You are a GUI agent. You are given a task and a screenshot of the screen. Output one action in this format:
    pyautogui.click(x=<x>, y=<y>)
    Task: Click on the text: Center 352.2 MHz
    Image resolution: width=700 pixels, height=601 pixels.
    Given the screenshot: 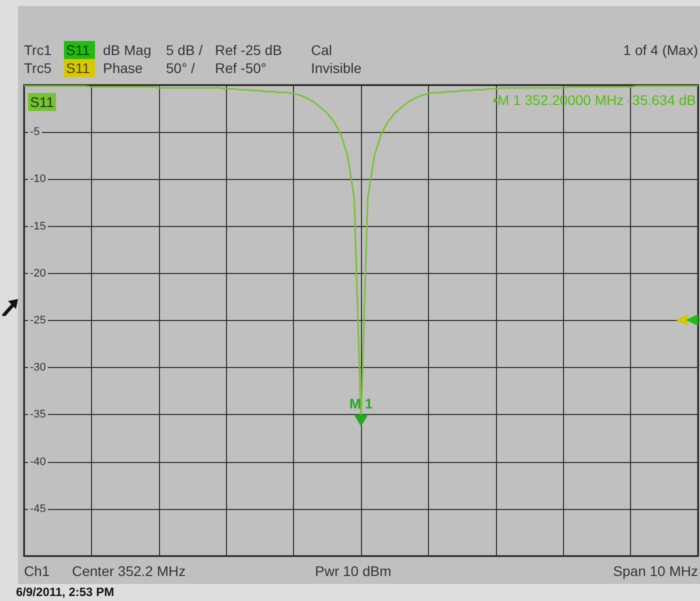 What is the action you would take?
    pyautogui.click(x=129, y=571)
    